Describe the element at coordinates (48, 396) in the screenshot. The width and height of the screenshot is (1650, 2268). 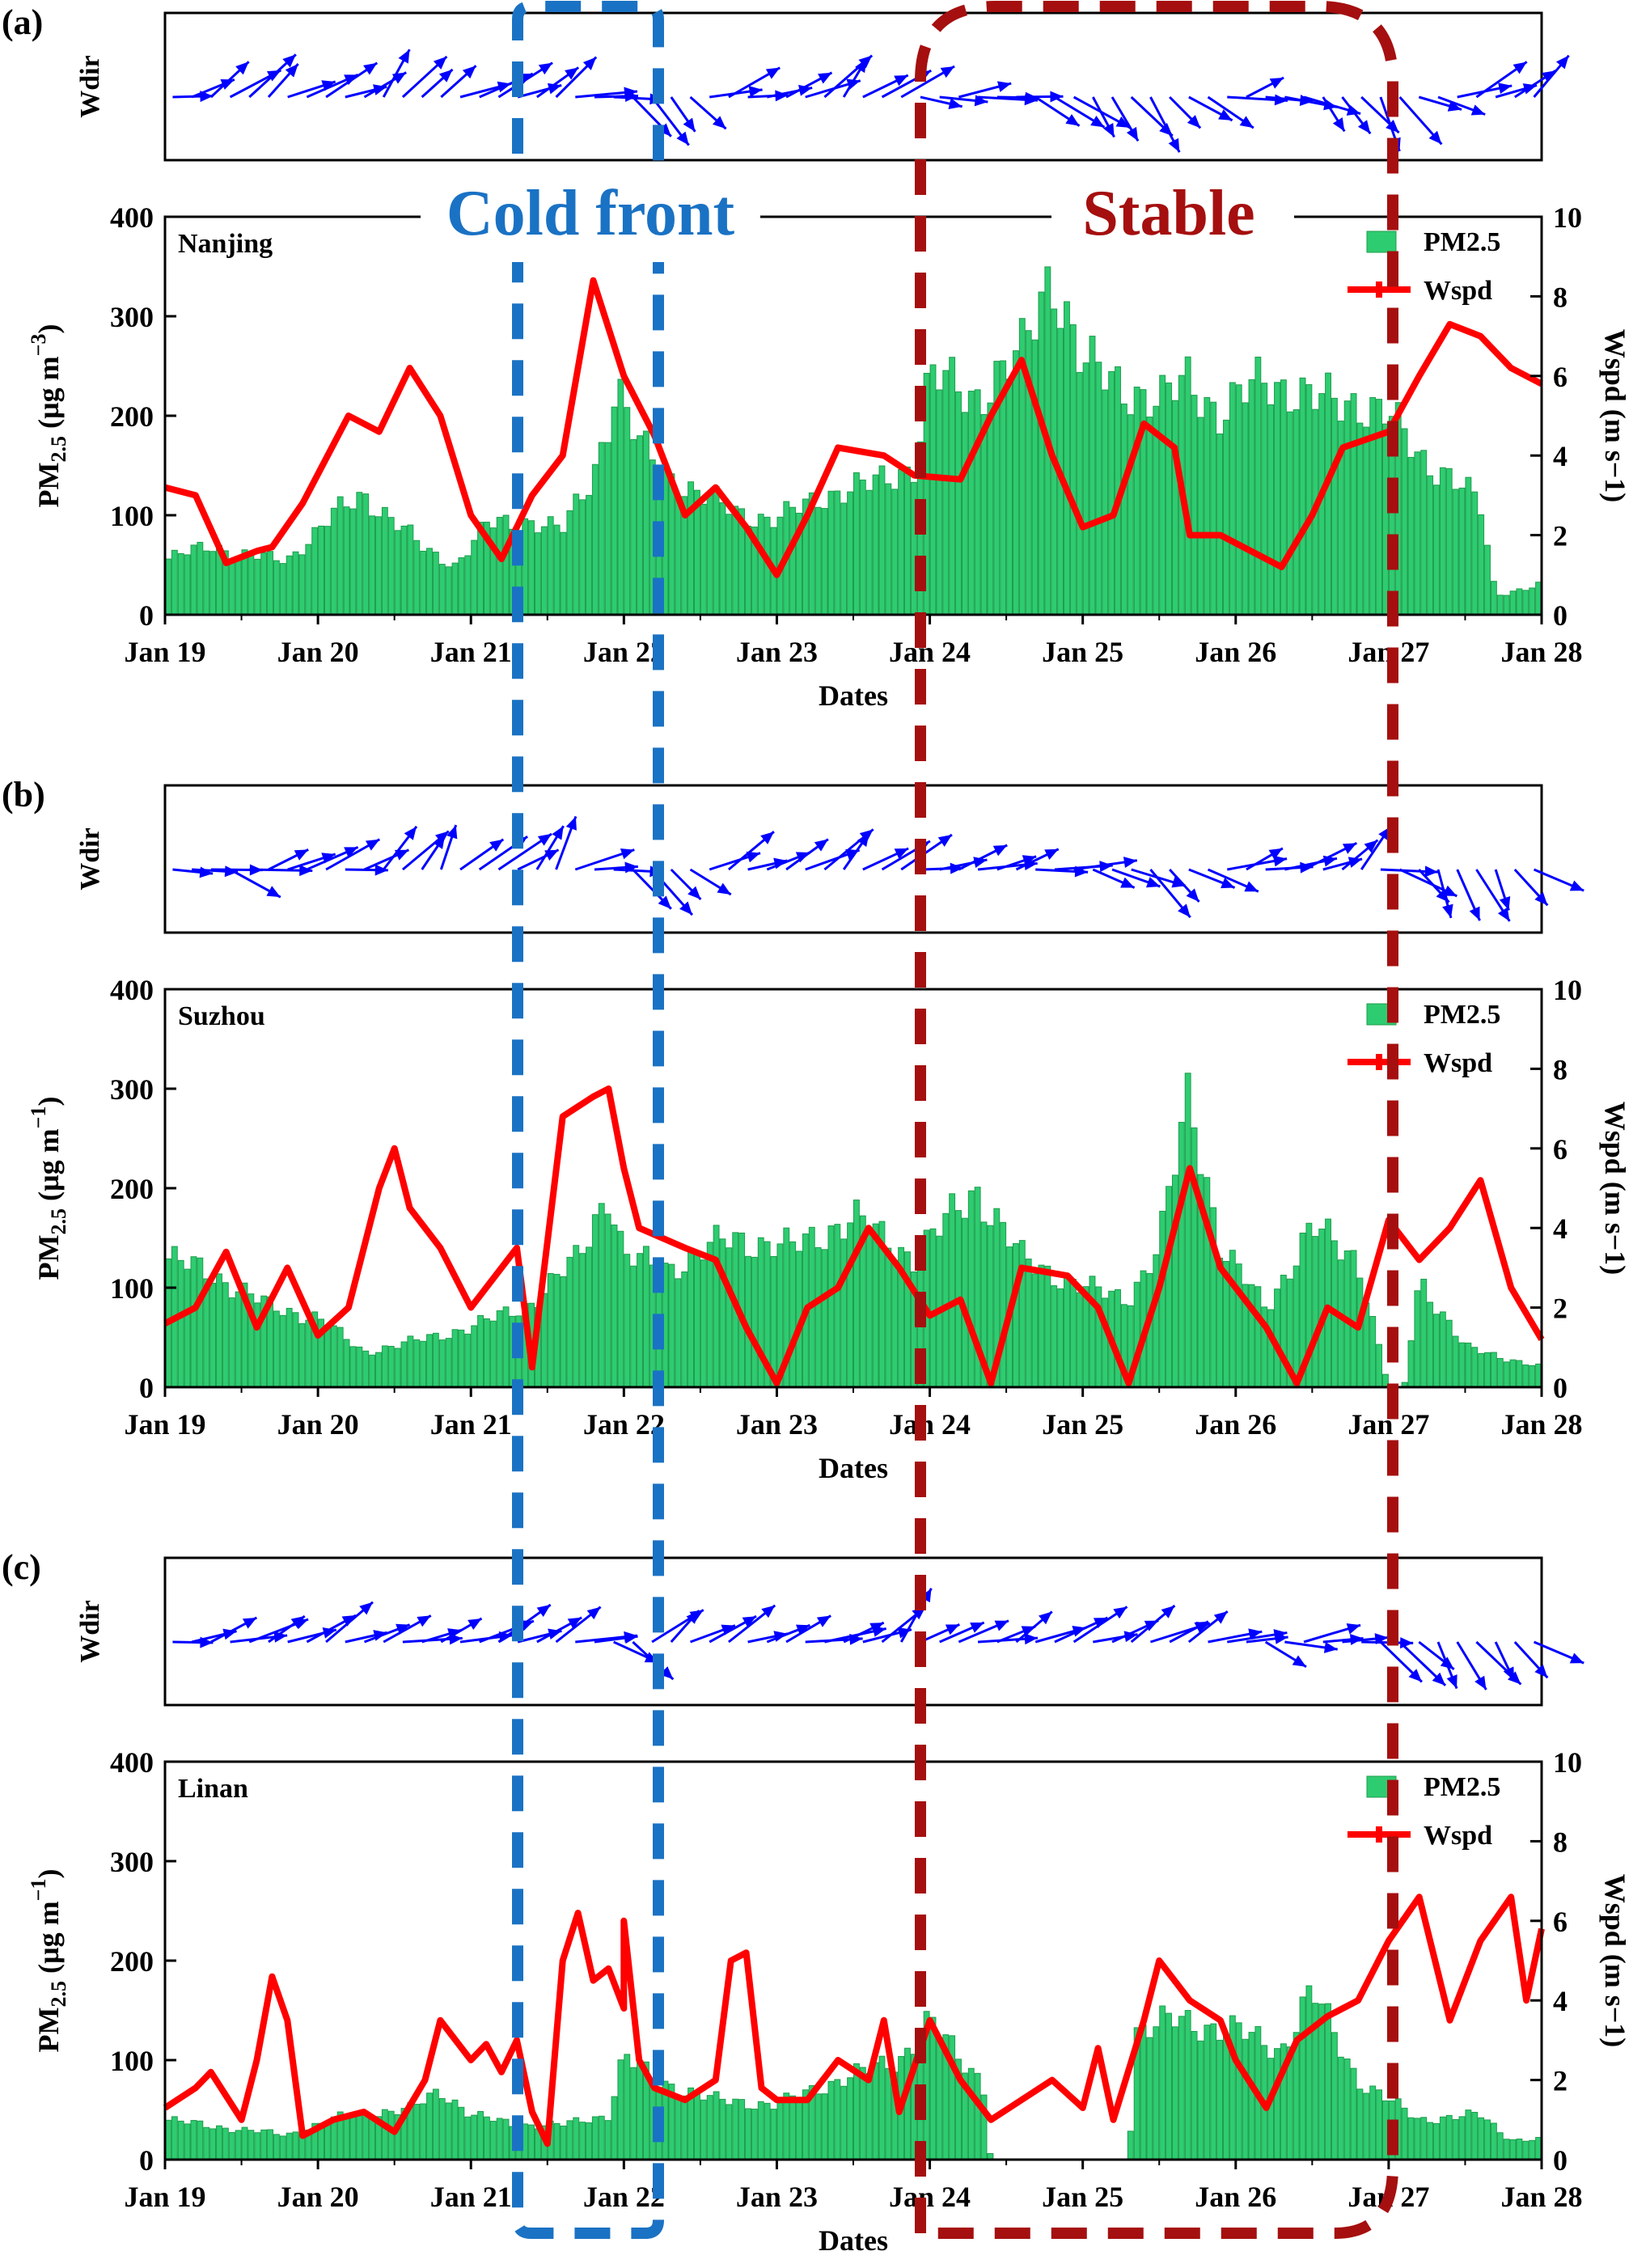
I see `y-axis-label-part: (µg m` at that location.